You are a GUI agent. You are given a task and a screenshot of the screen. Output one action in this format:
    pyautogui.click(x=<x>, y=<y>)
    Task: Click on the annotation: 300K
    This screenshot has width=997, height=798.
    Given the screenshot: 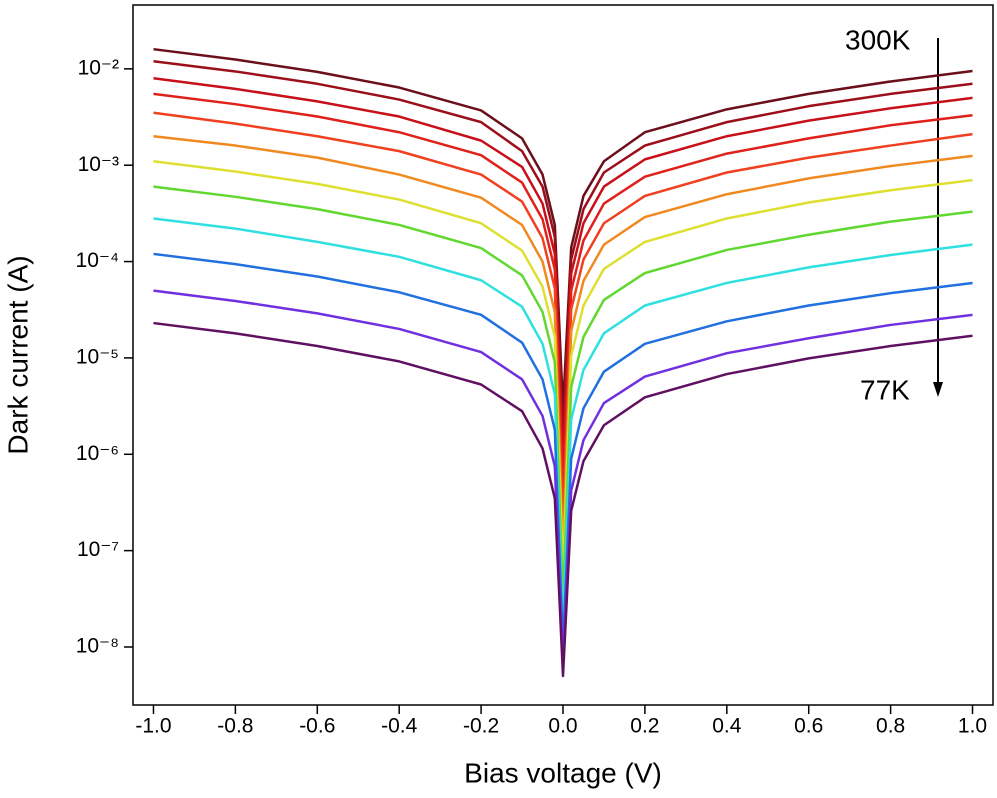 What is the action you would take?
    pyautogui.click(x=878, y=39)
    